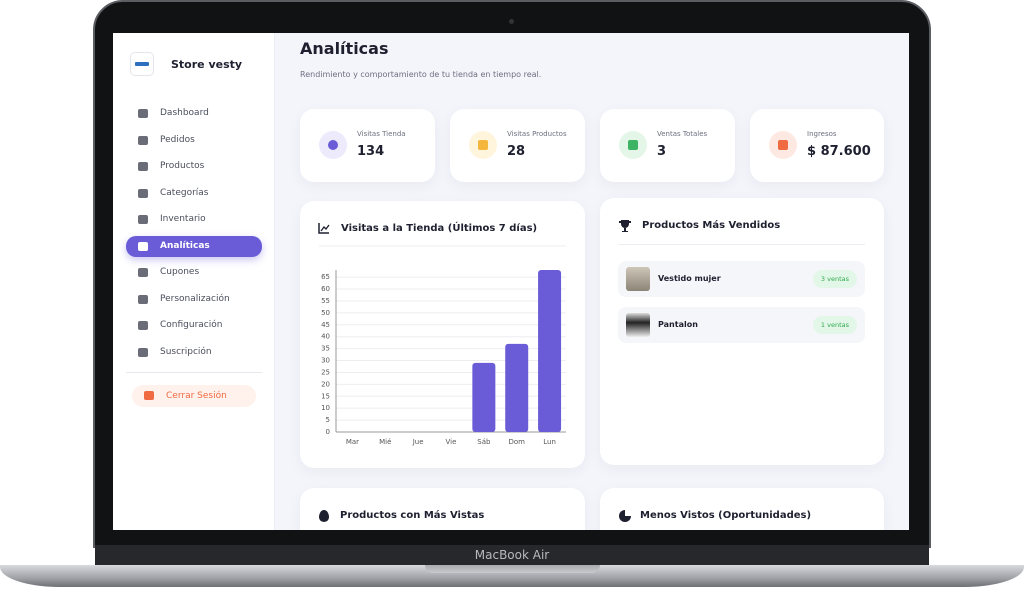 The image size is (1024, 589). Describe the element at coordinates (207, 64) in the screenshot. I see `store-name: Store vesty` at that location.